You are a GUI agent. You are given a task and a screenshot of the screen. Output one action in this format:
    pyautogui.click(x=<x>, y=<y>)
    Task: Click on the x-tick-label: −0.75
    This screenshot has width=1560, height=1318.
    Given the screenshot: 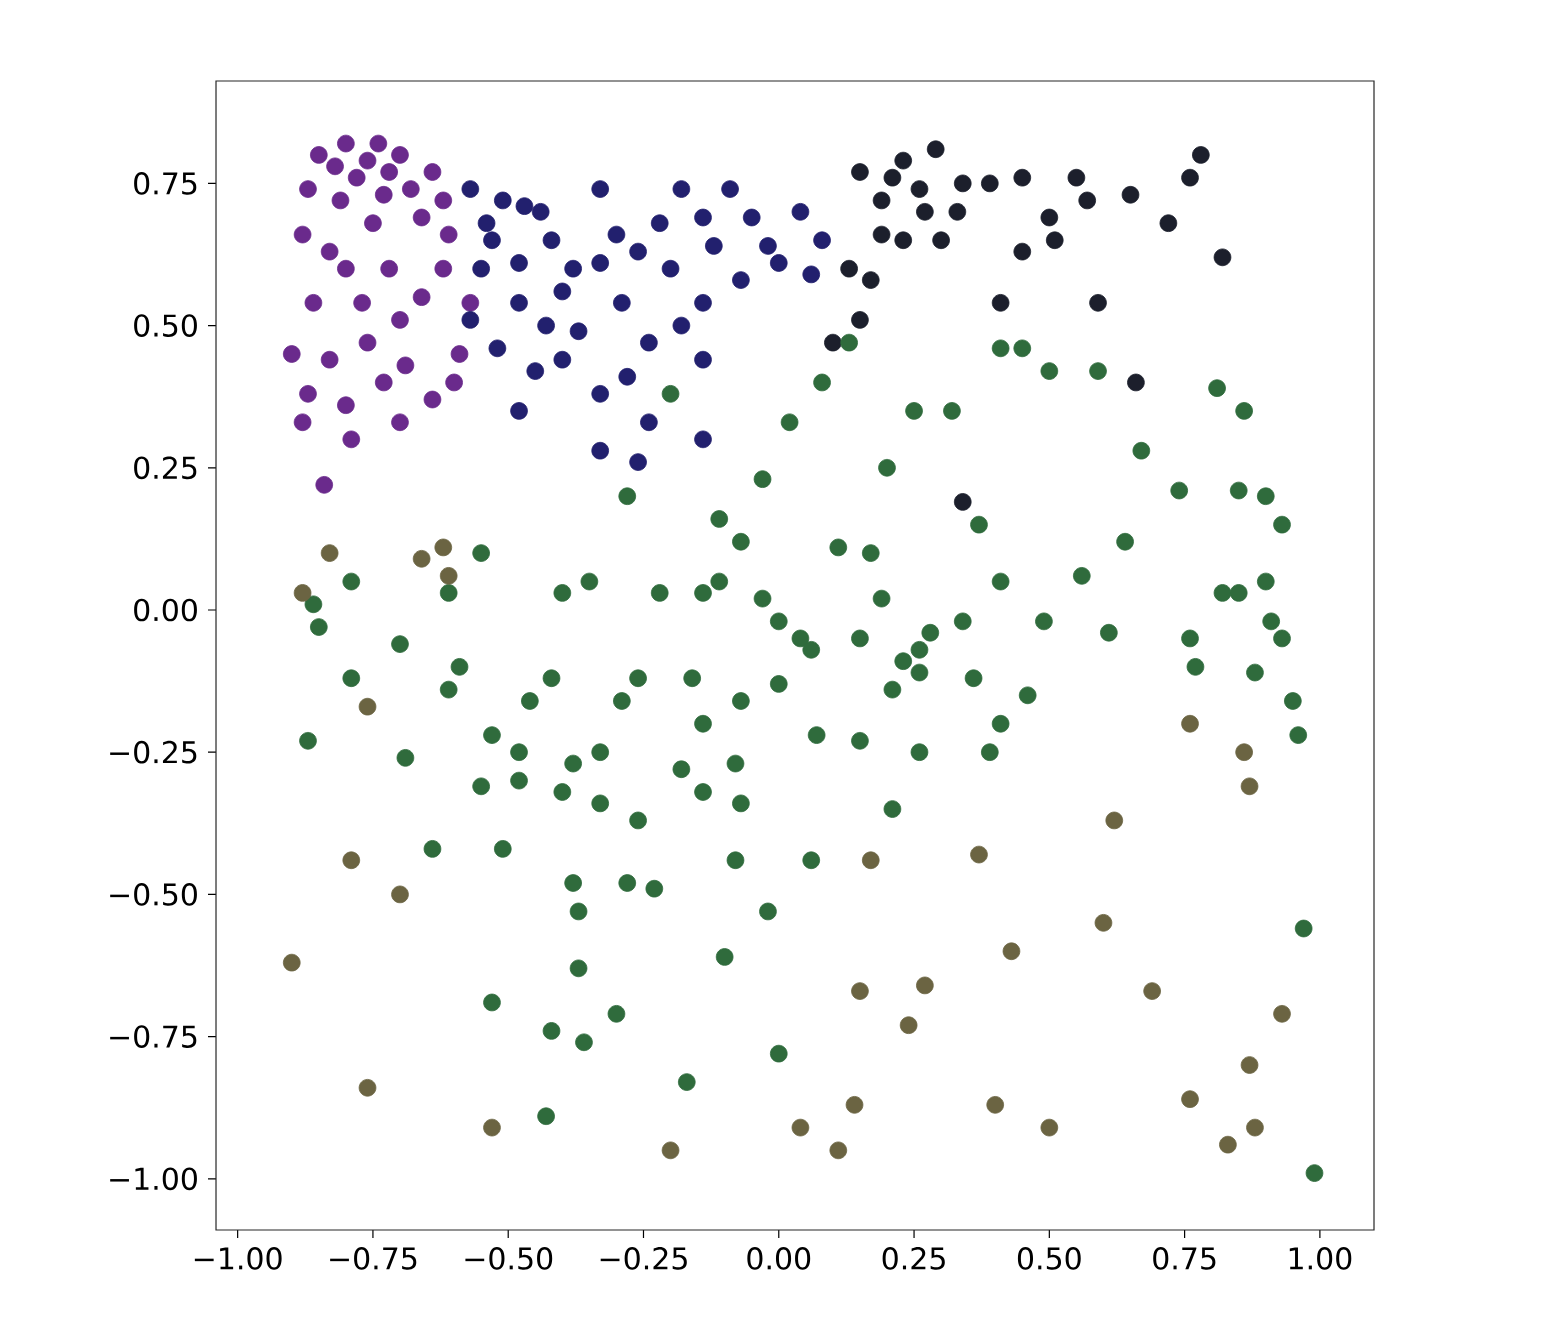 What is the action you would take?
    pyautogui.click(x=373, y=1258)
    